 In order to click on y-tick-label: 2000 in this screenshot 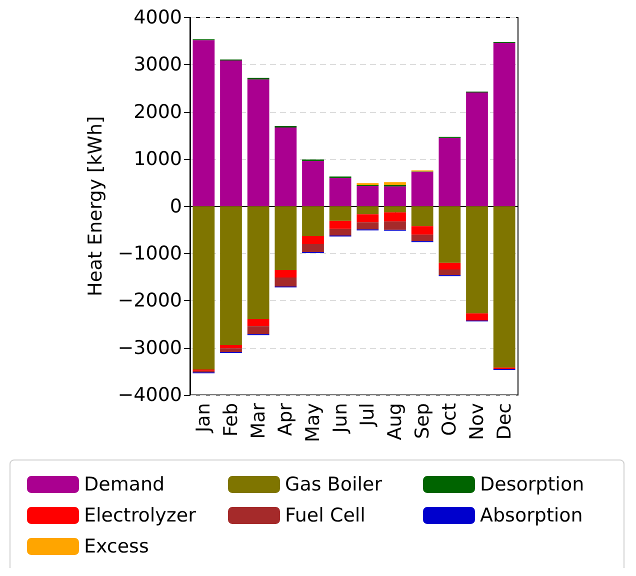, I will do `click(158, 111)`.